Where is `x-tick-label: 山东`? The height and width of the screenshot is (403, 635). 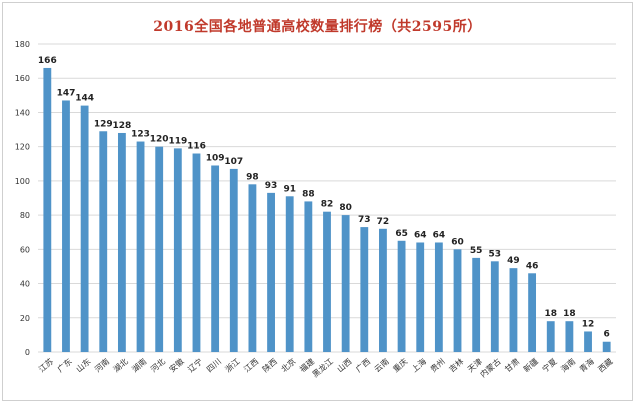
x-tick-label: 山东 is located at coordinates (83, 365).